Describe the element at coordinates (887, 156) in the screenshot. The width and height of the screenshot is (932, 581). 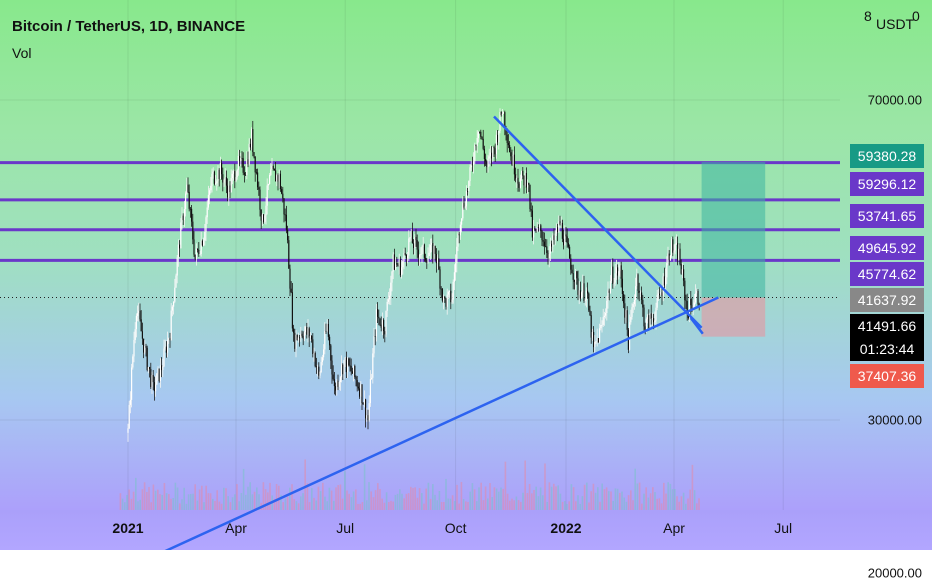
I see `price-label: 59380.28` at that location.